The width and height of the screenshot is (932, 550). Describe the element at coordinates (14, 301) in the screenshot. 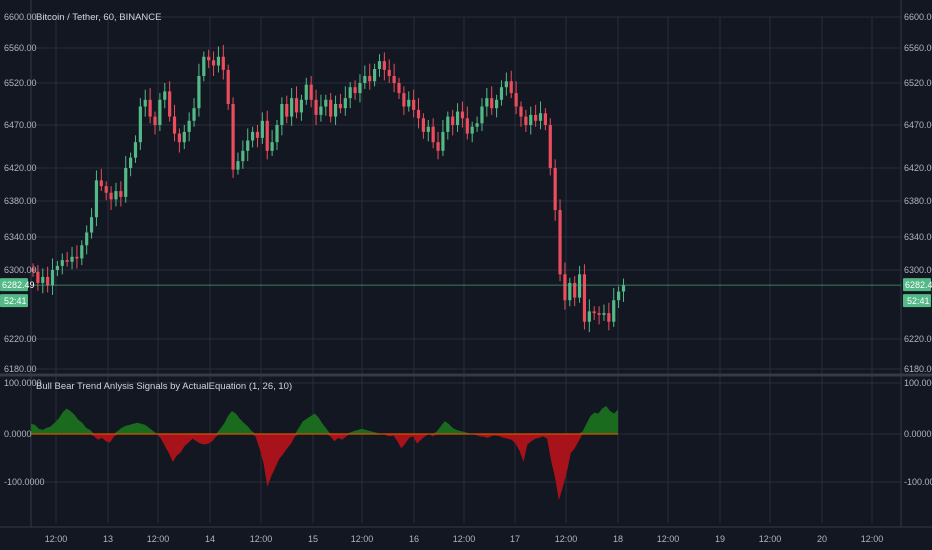

I see `countdown-tag-left` at that location.